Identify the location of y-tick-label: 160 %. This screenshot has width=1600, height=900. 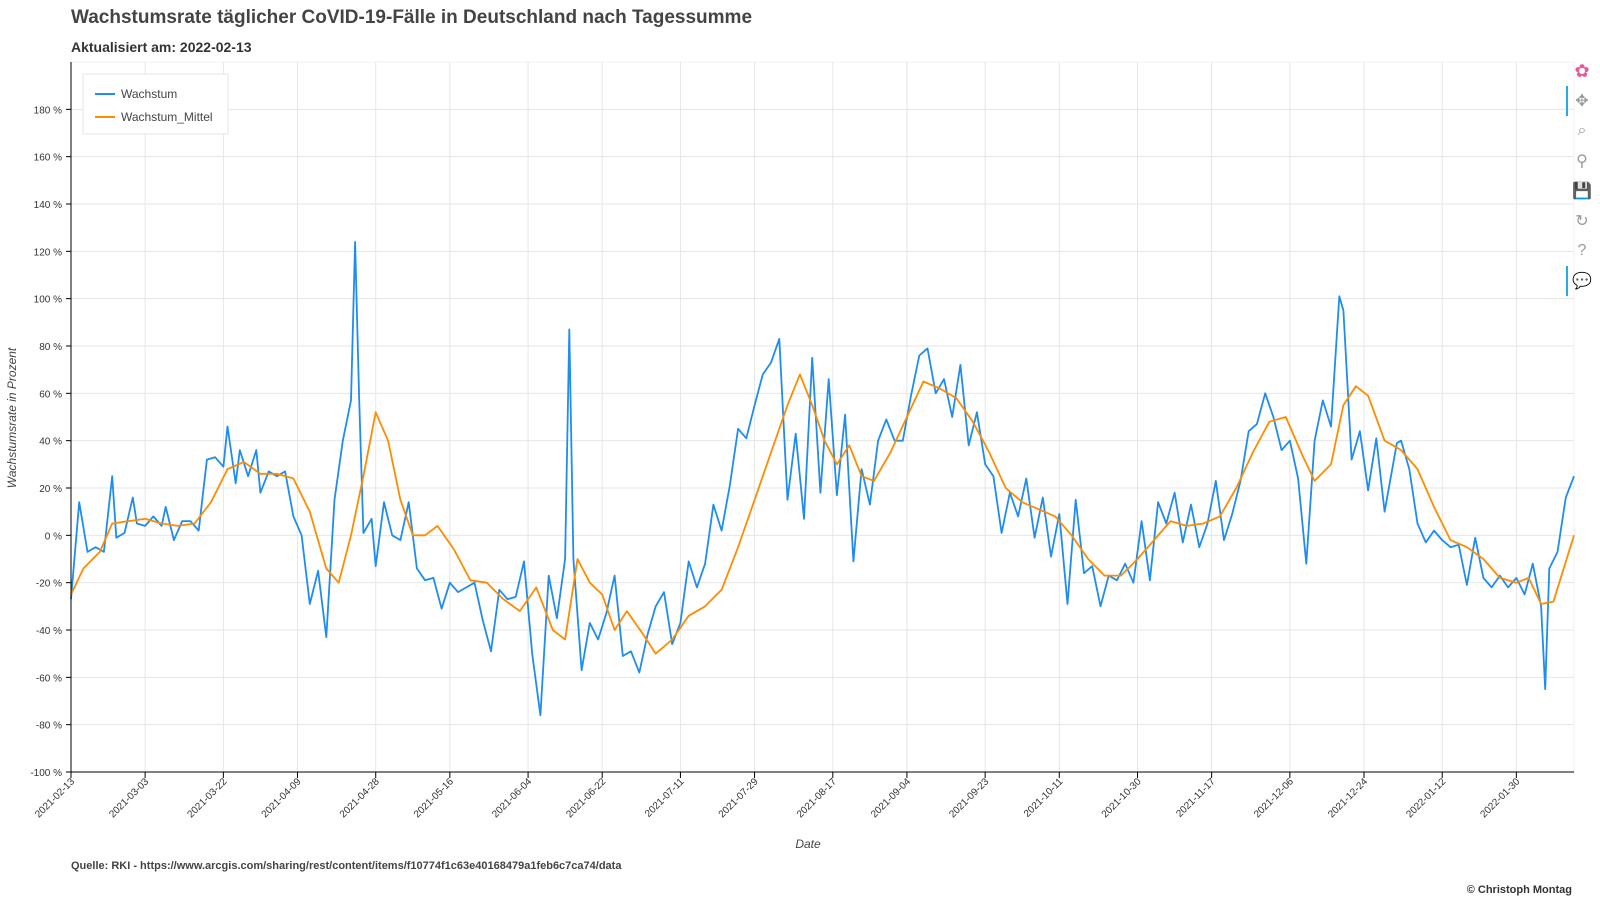
(48, 158).